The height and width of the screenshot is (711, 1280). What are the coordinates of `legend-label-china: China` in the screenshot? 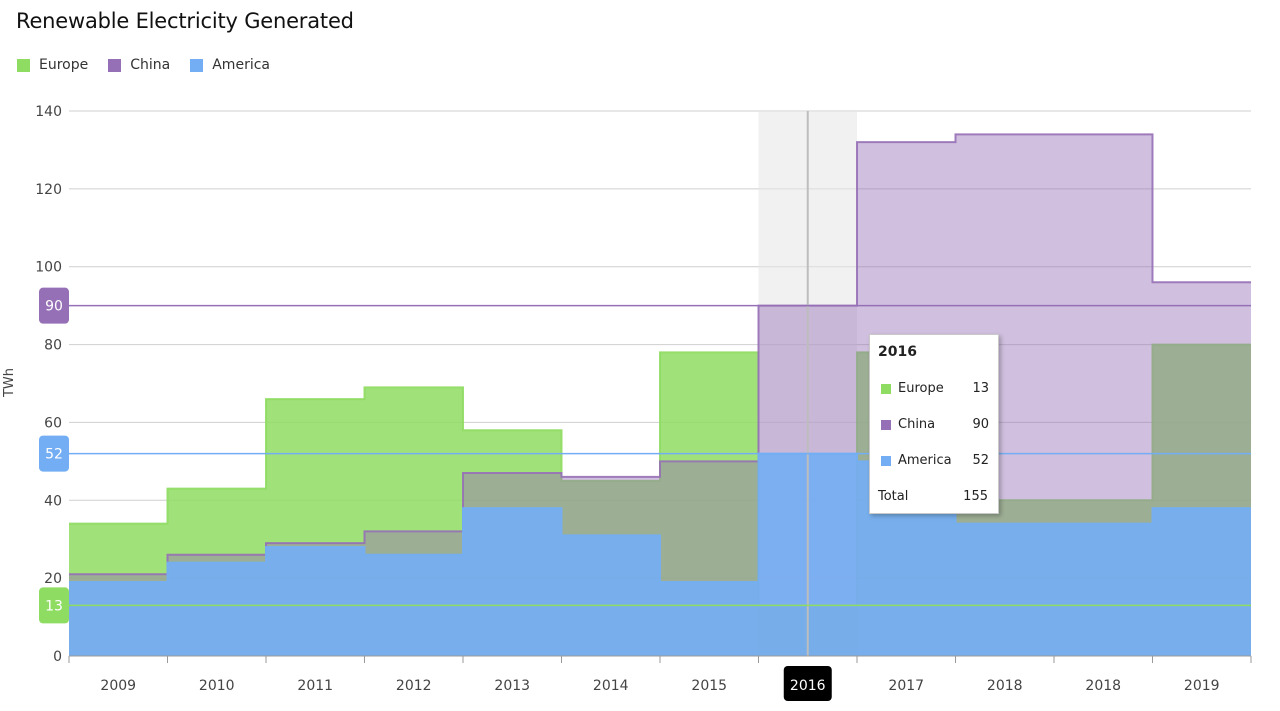 It's located at (150, 65).